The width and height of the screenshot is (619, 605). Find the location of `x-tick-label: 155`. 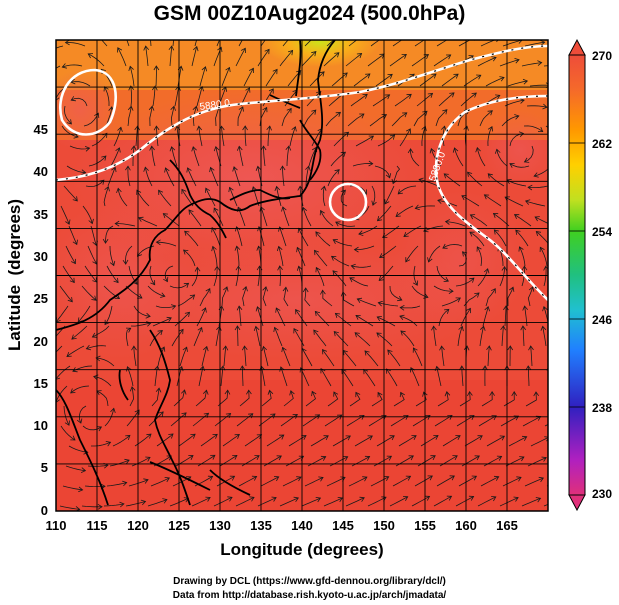

x-tick-label: 155 is located at coordinates (425, 525).